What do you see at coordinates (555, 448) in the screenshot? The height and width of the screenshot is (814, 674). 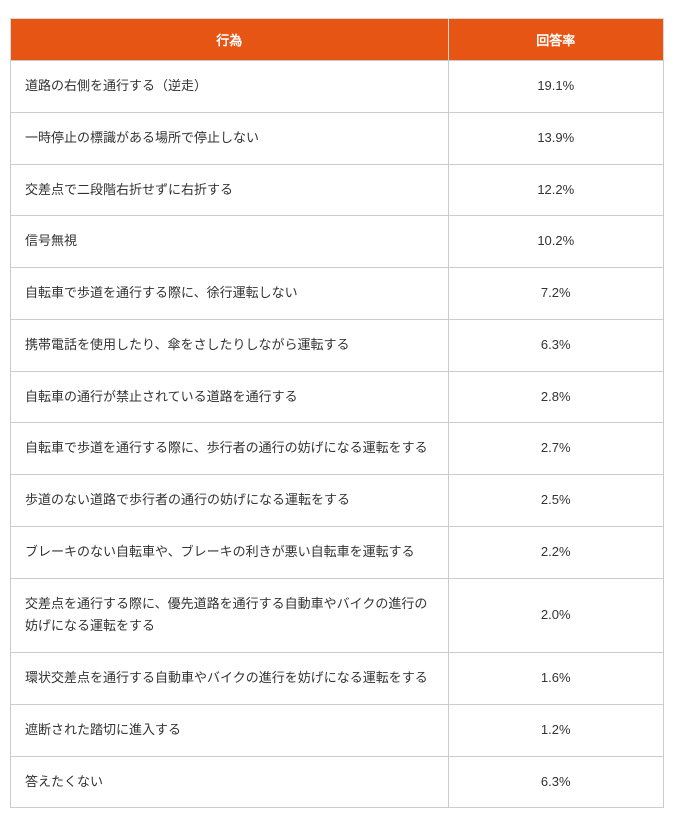 I see `rate-cell: 2.7%` at bounding box center [555, 448].